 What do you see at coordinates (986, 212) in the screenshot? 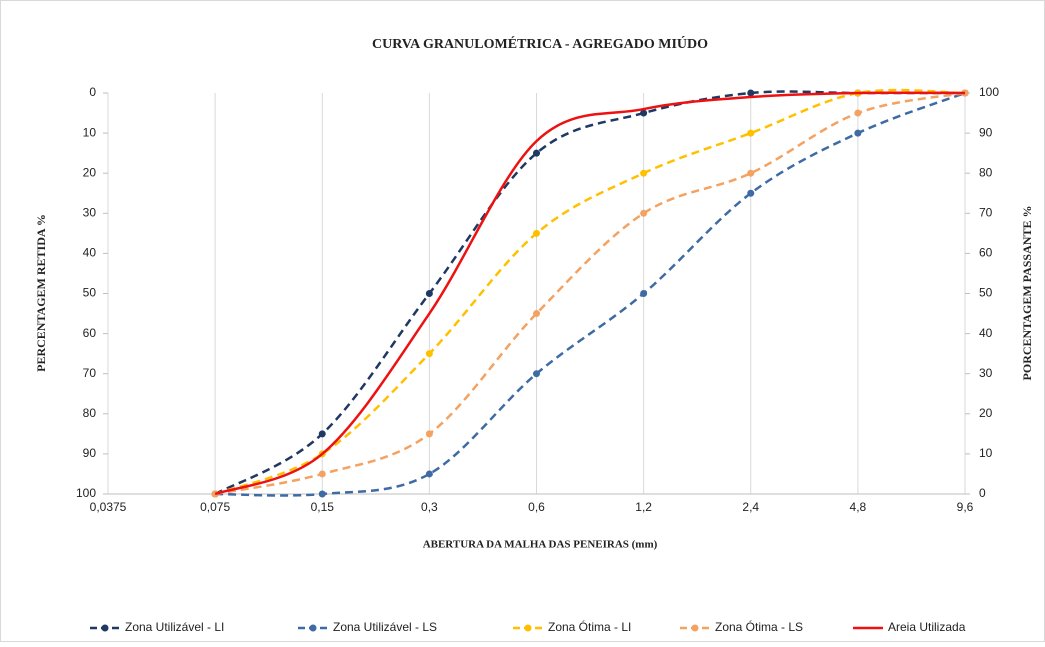
I see `y2-tick-label: 70` at bounding box center [986, 212].